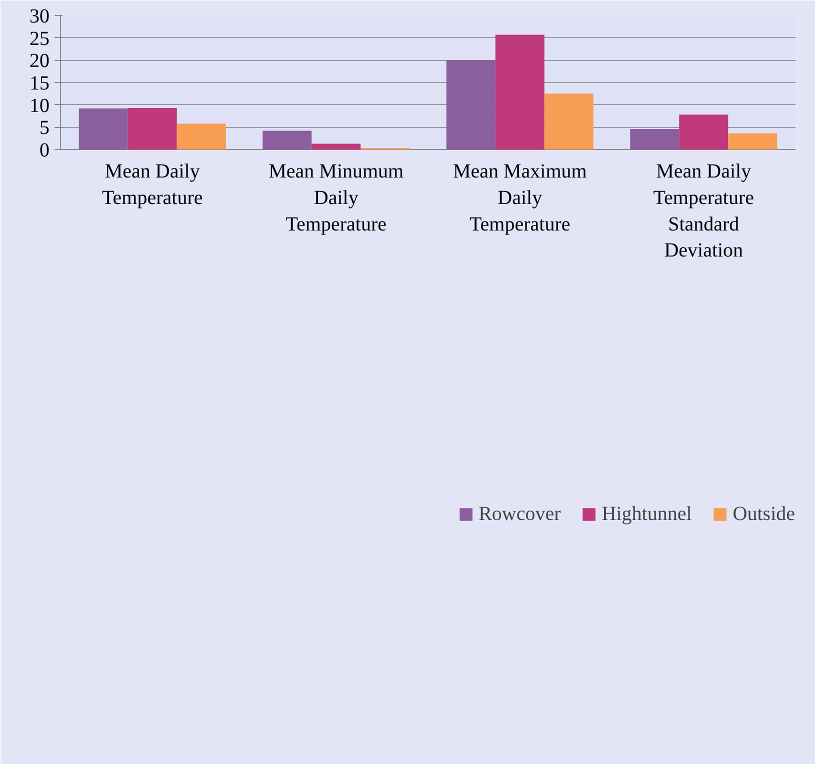 The width and height of the screenshot is (815, 764). What do you see at coordinates (152, 184) in the screenshot?
I see `x-tick-label: Mean Daily Temperature` at bounding box center [152, 184].